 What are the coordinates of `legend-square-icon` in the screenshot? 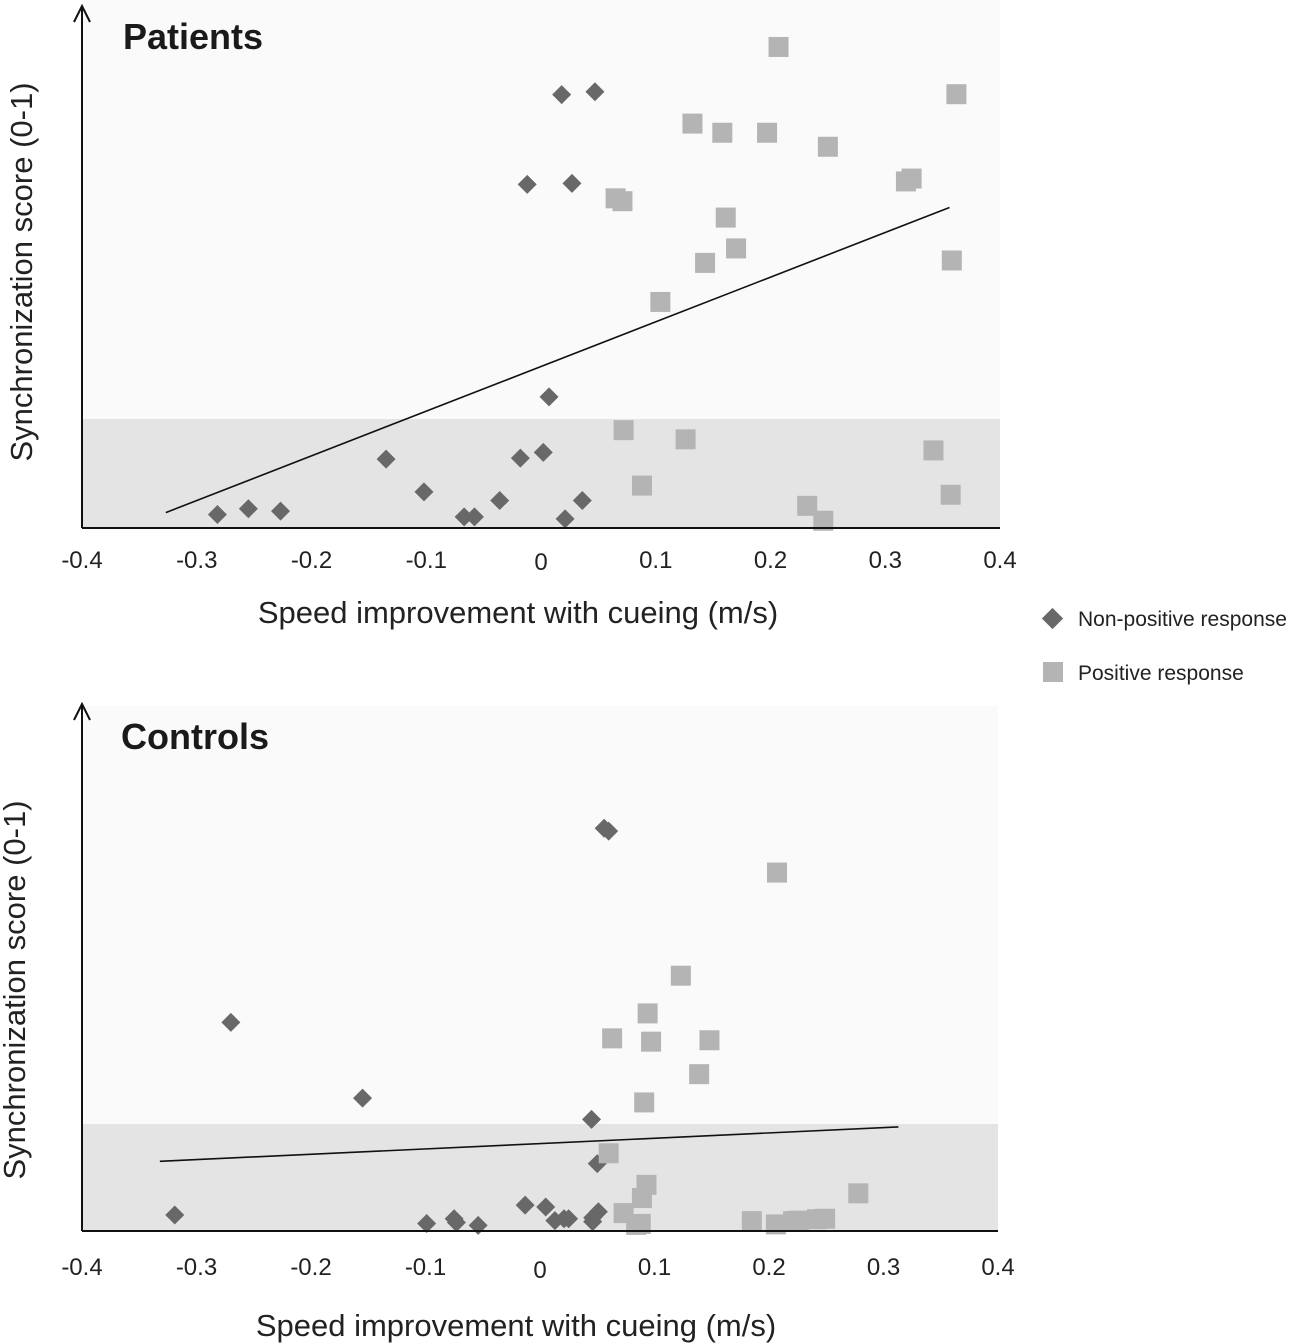 It's located at (1053, 672).